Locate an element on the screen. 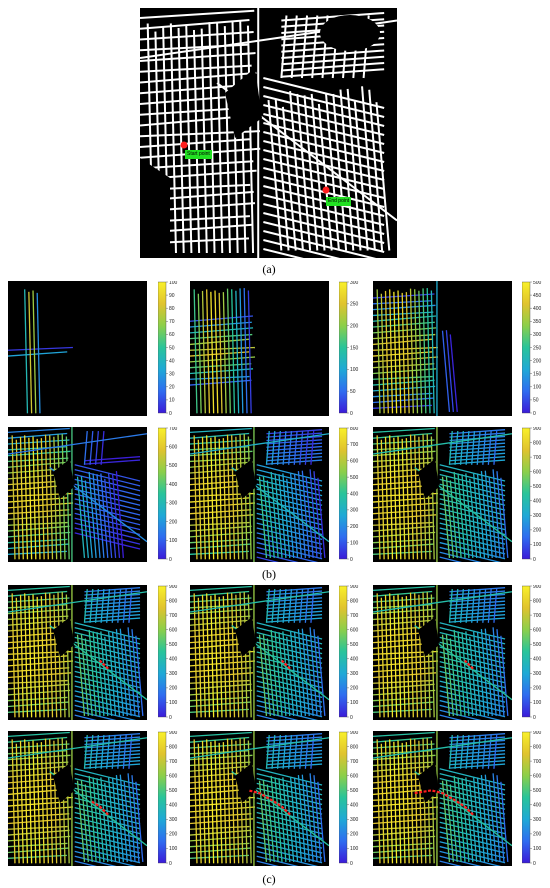 This screenshot has width=550, height=888. shortest-path is located at coordinates (285, 664).